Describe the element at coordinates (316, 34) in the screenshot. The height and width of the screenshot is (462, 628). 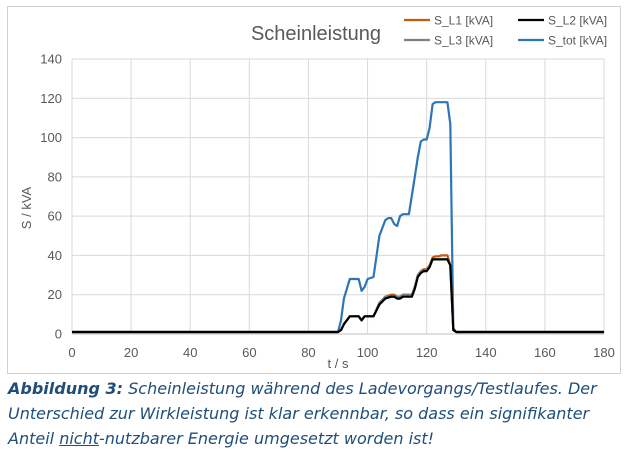
I see `chart-title: Scheinleistung` at that location.